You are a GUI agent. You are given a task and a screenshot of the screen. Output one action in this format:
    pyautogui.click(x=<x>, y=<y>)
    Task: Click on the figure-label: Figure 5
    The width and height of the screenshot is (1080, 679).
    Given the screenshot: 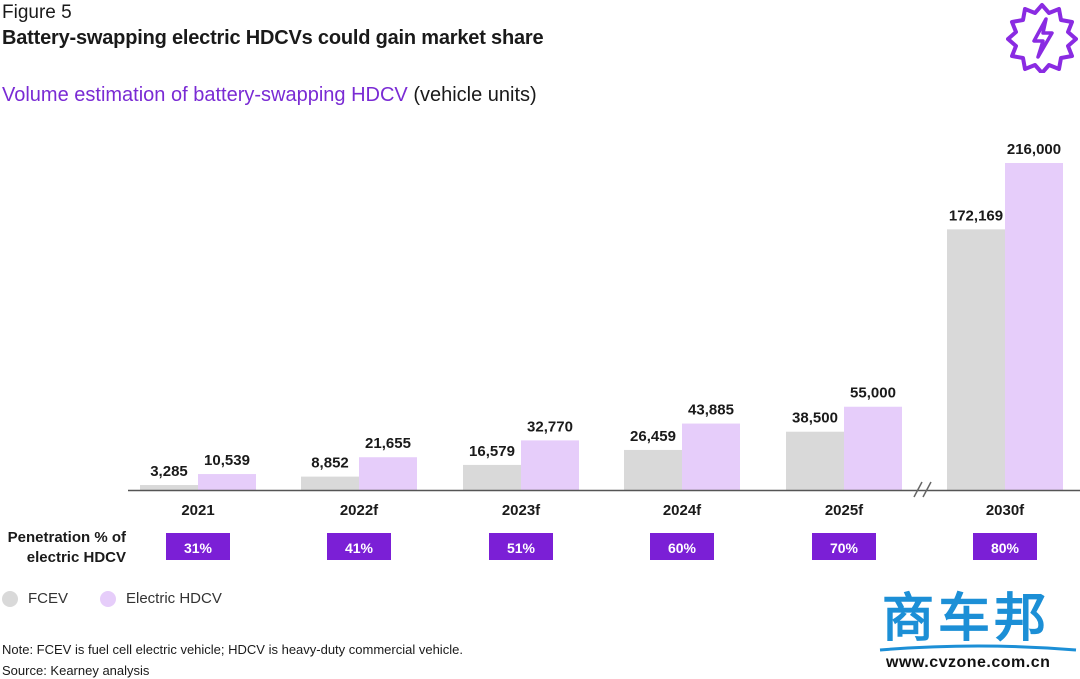 What is the action you would take?
    pyautogui.click(x=37, y=12)
    